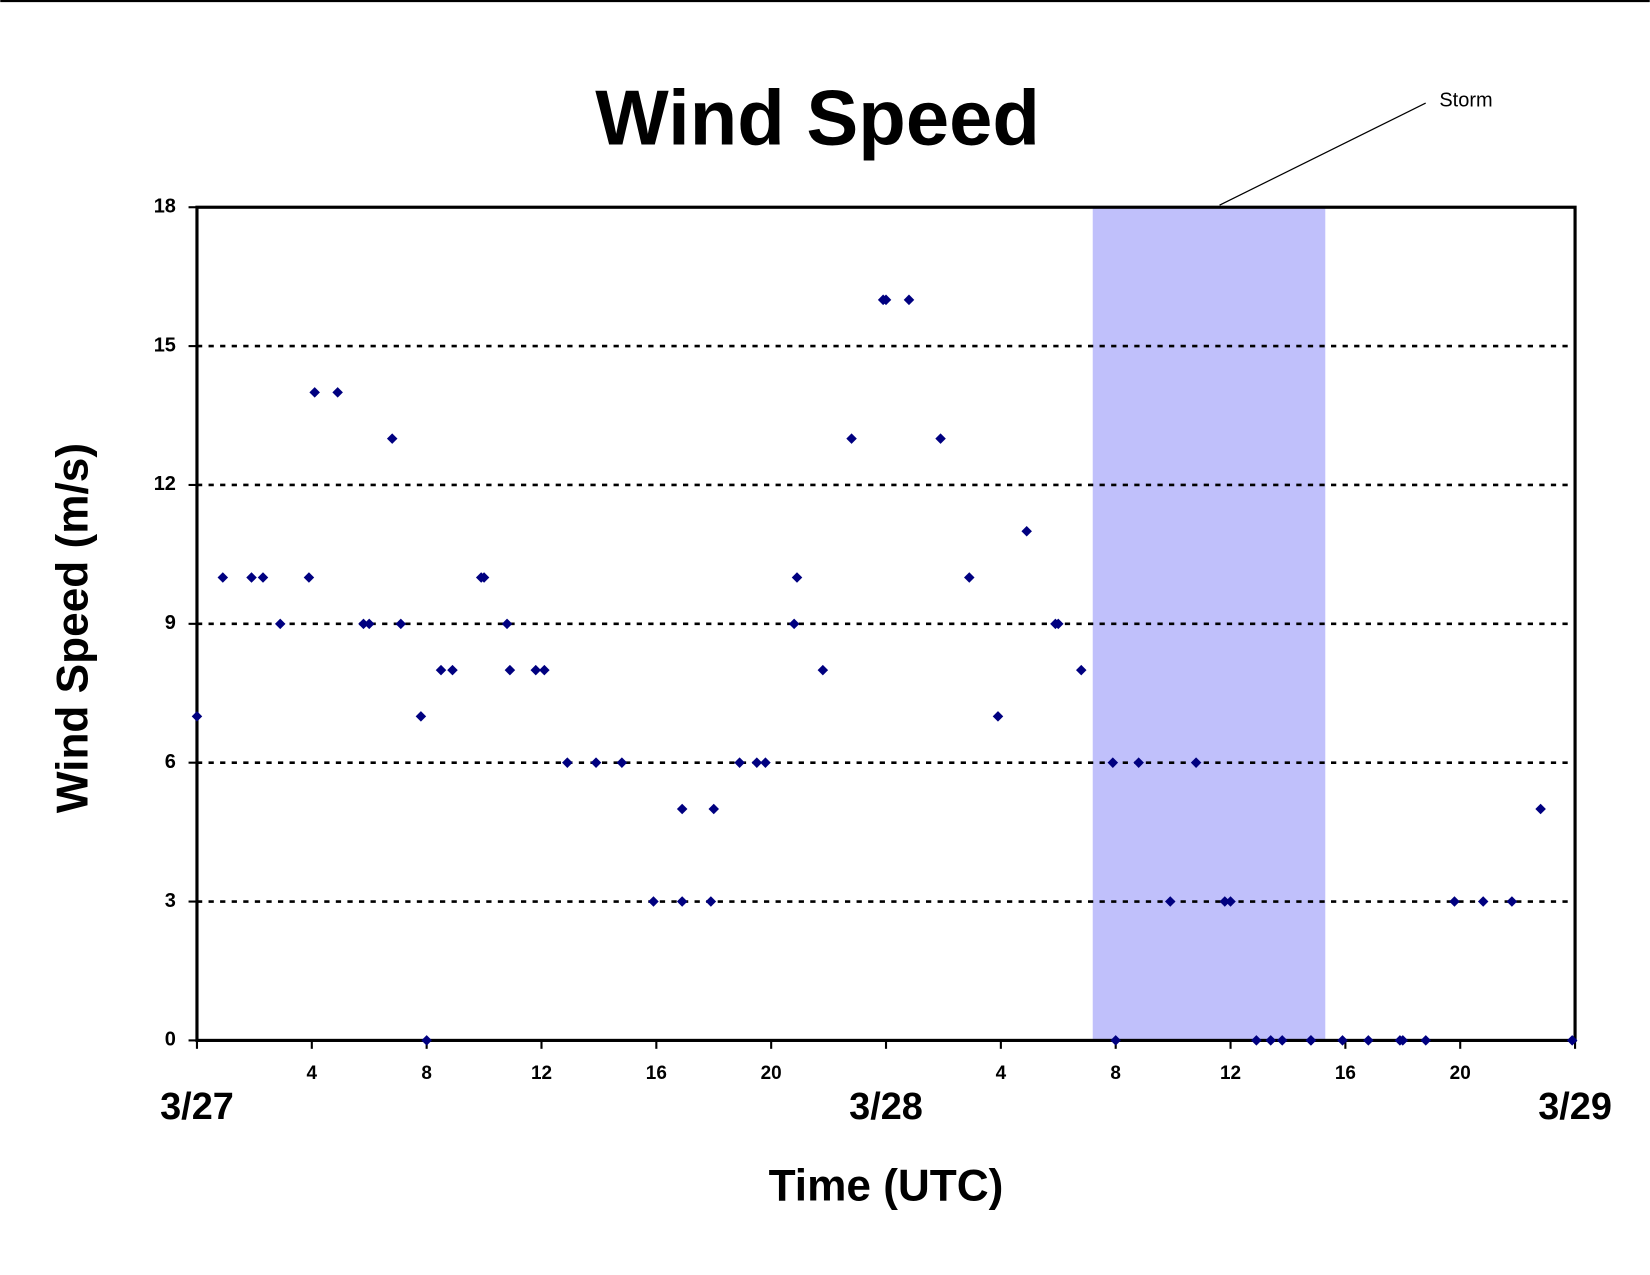 Image resolution: width=1650 pixels, height=1275 pixels. What do you see at coordinates (1322, 154) in the screenshot?
I see `annotation-leader` at bounding box center [1322, 154].